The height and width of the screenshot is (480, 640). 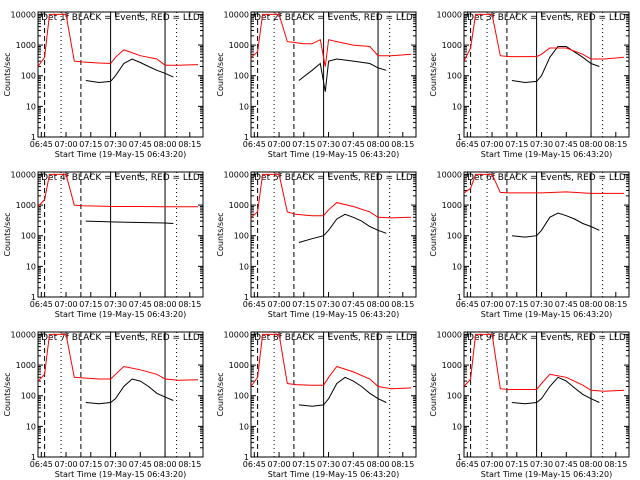 What do you see at coordinates (546, 18) in the screenshot?
I see `panel-title: Det 3f BLACK = Events, RED = LLD` at bounding box center [546, 18].